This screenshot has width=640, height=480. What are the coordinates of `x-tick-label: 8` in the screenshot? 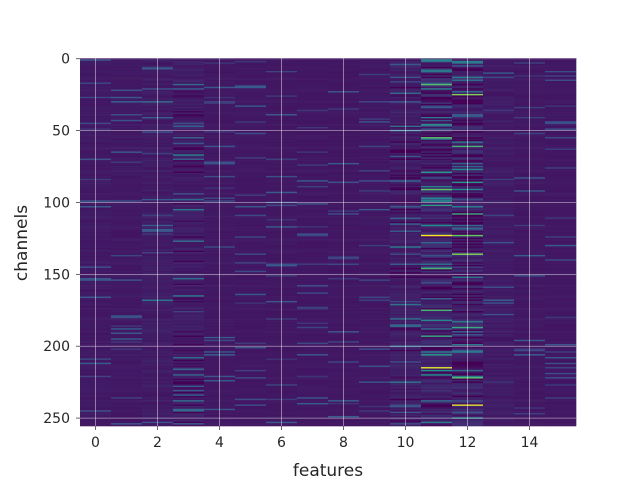 It's located at (343, 443).